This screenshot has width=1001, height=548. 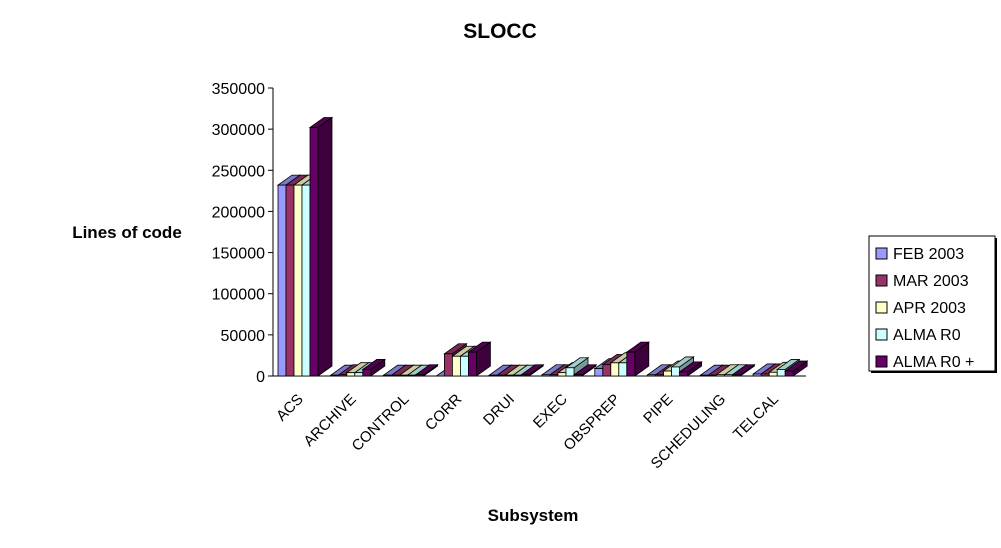 I want to click on chart-title: SLOCC, so click(x=500, y=31).